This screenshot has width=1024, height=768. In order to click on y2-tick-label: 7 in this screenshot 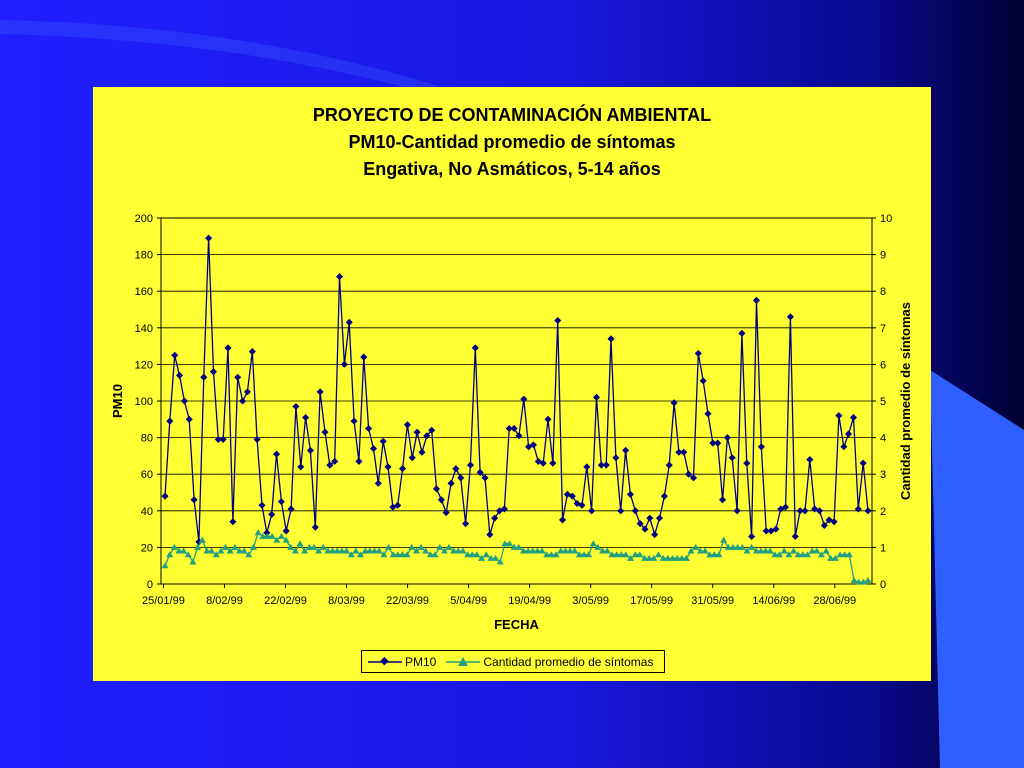, I will do `click(883, 329)`.